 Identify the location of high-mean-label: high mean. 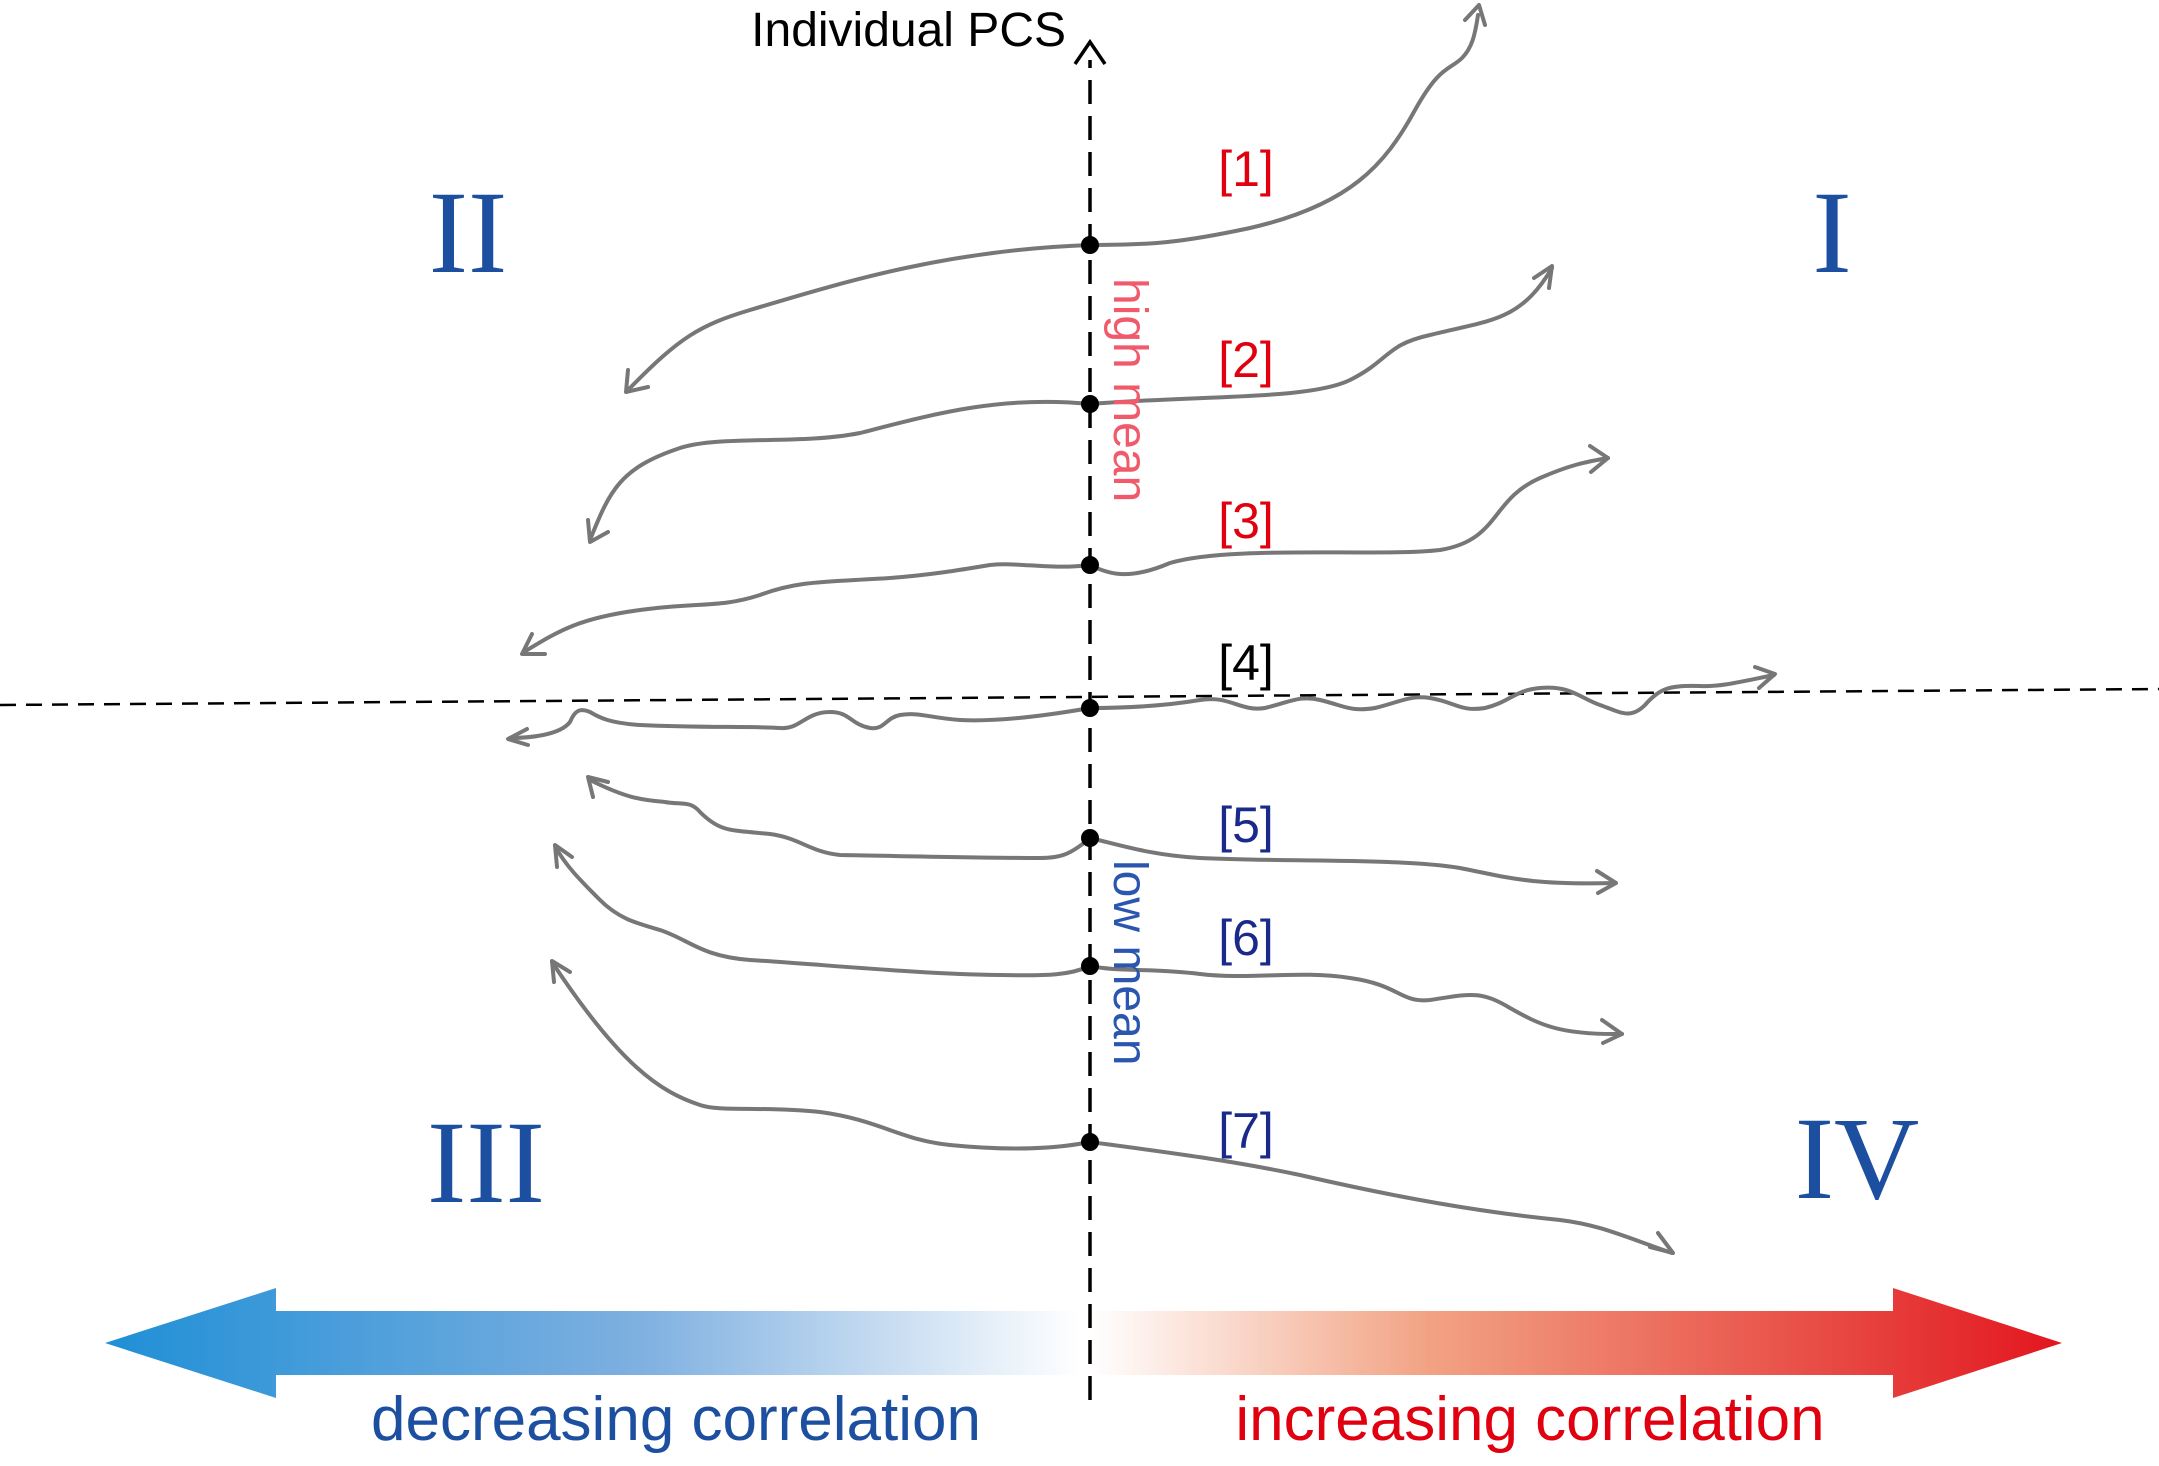
(1129, 390).